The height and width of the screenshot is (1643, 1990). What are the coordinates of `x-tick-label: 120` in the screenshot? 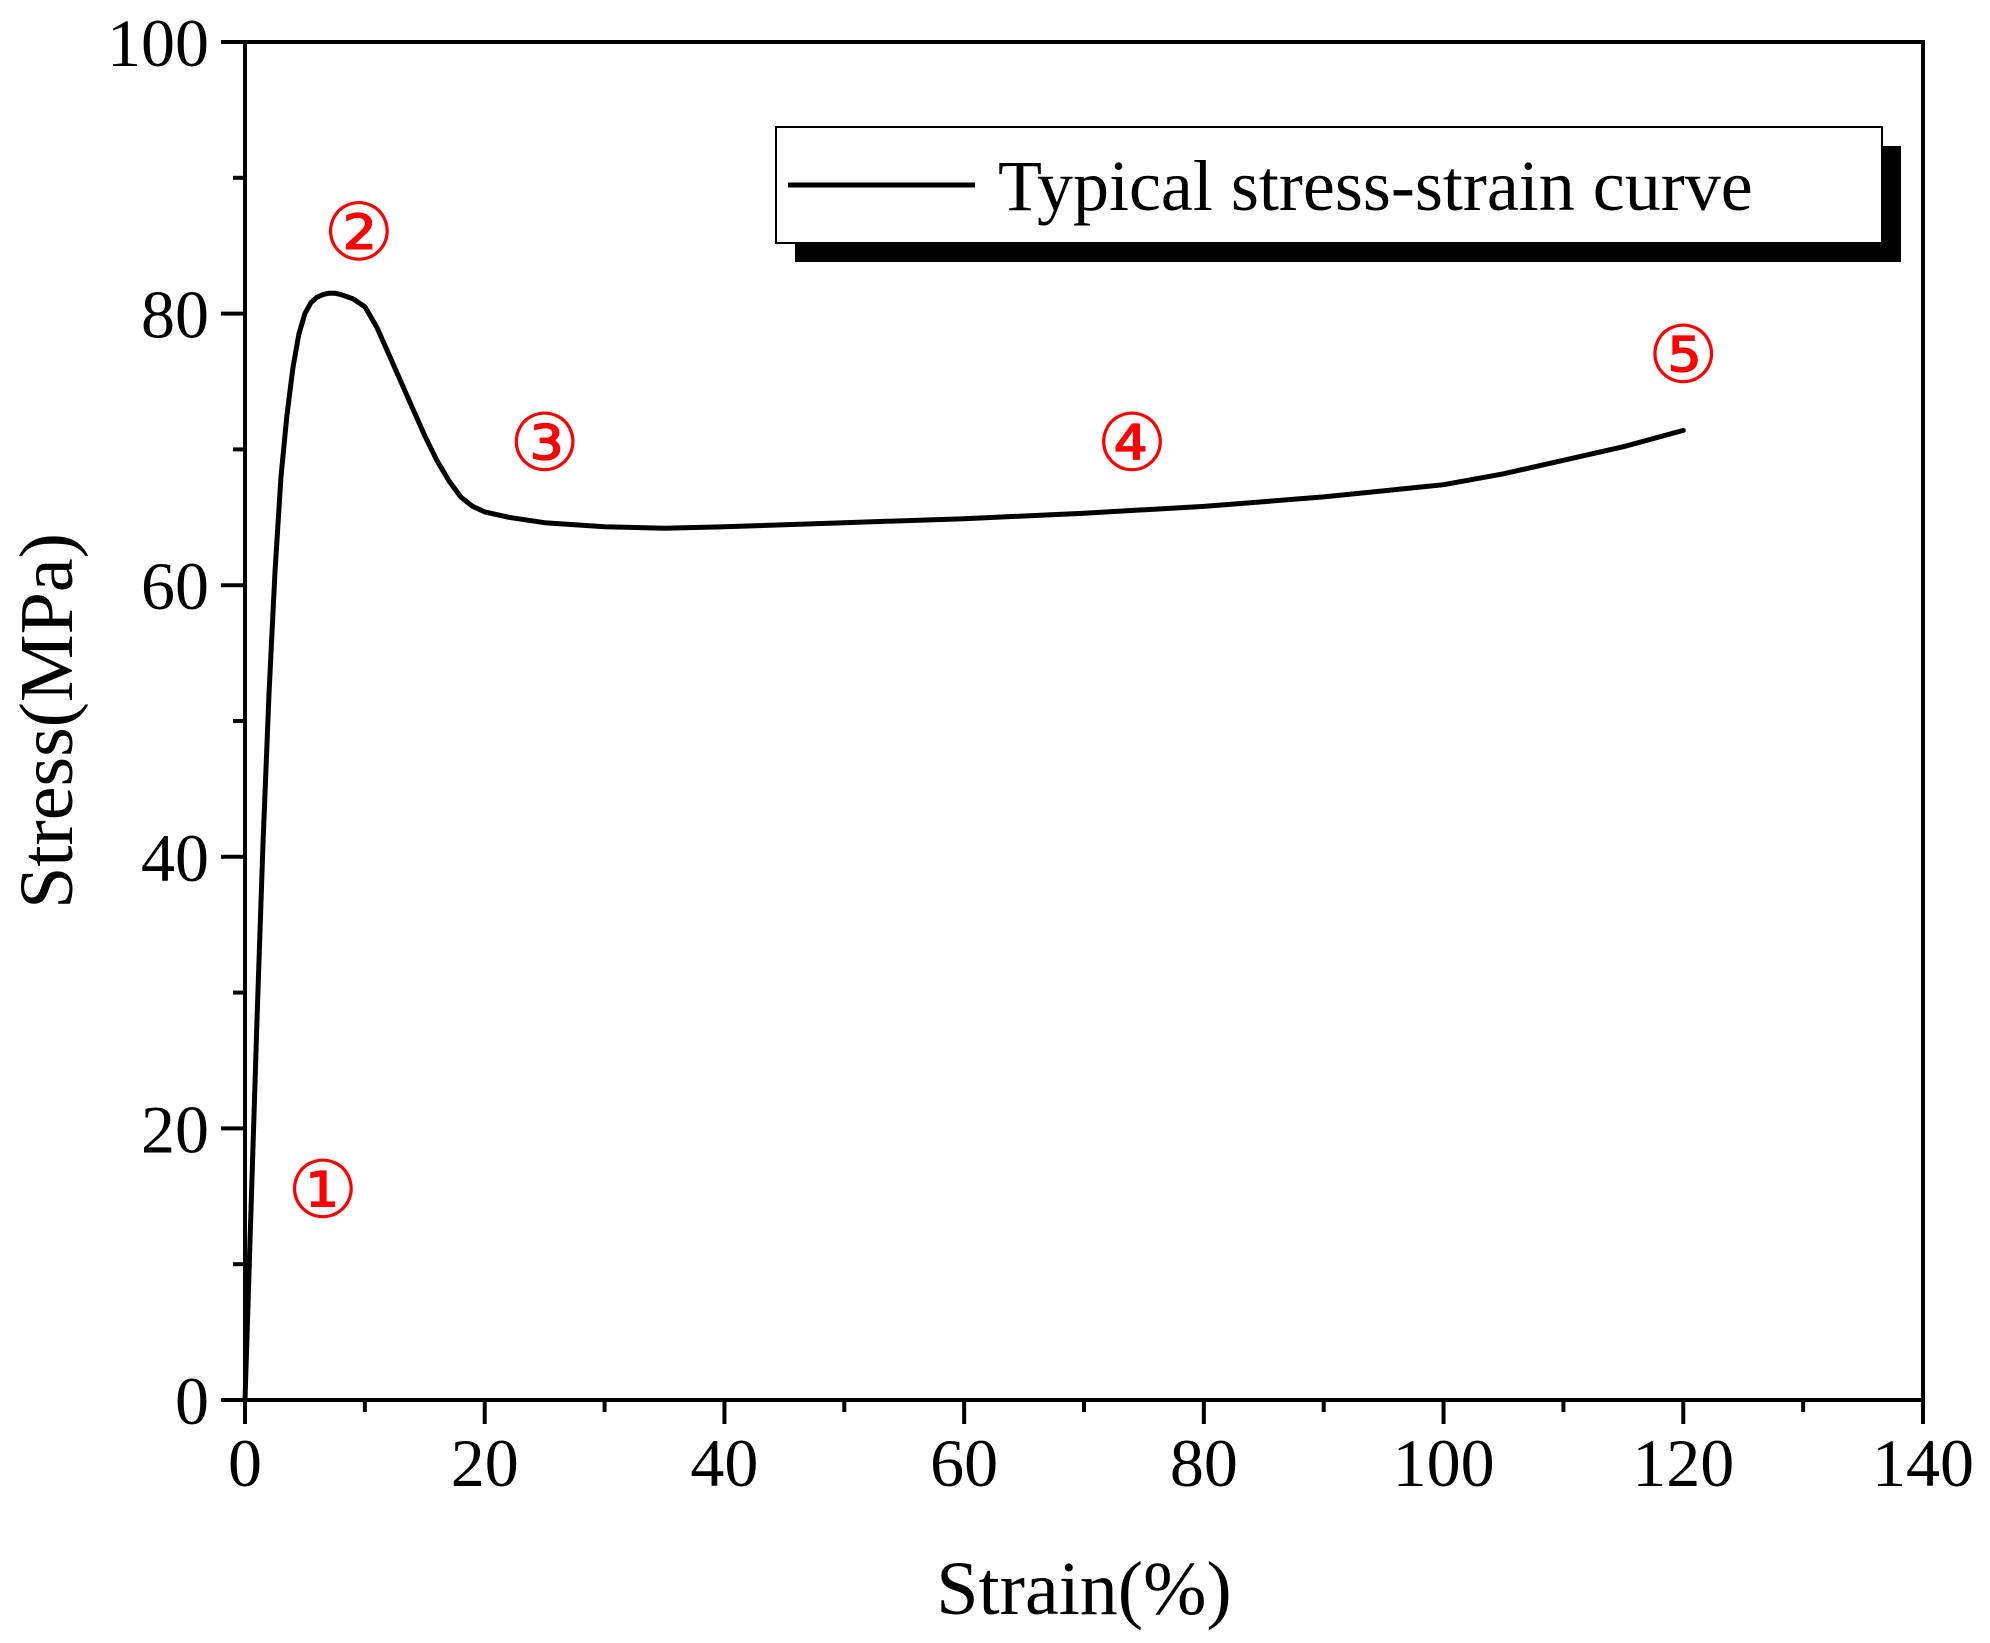 It's located at (1683, 1463).